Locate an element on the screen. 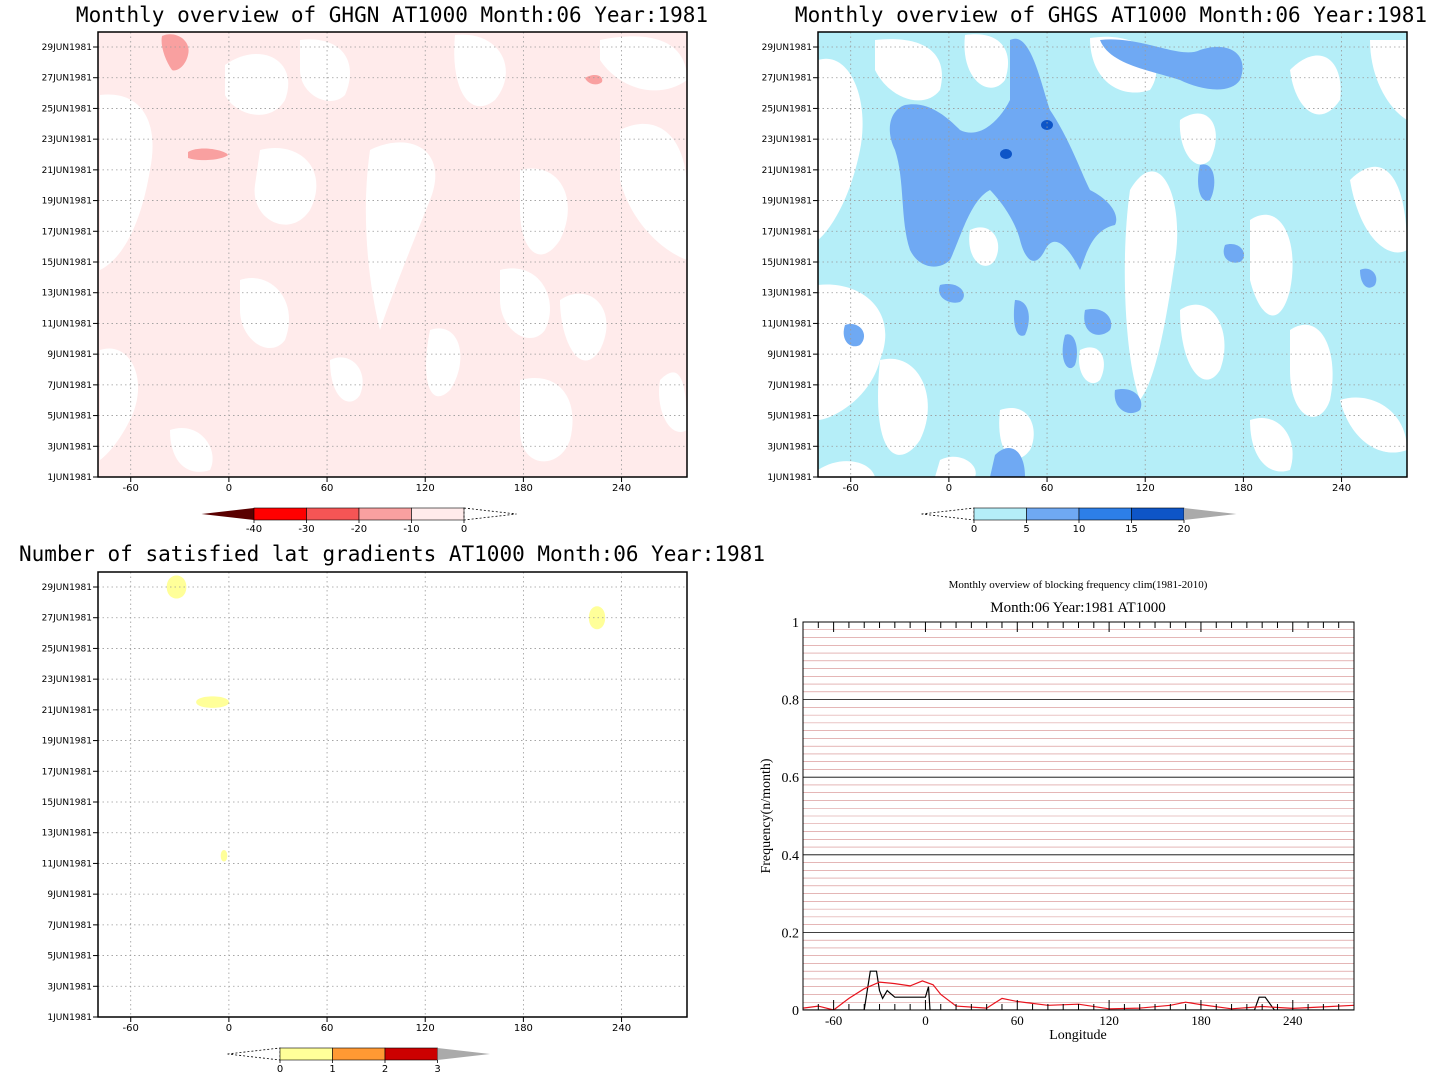 Image resolution: width=1440 pixels, height=1091 pixels. colorbar-label: 3 is located at coordinates (437, 1069).